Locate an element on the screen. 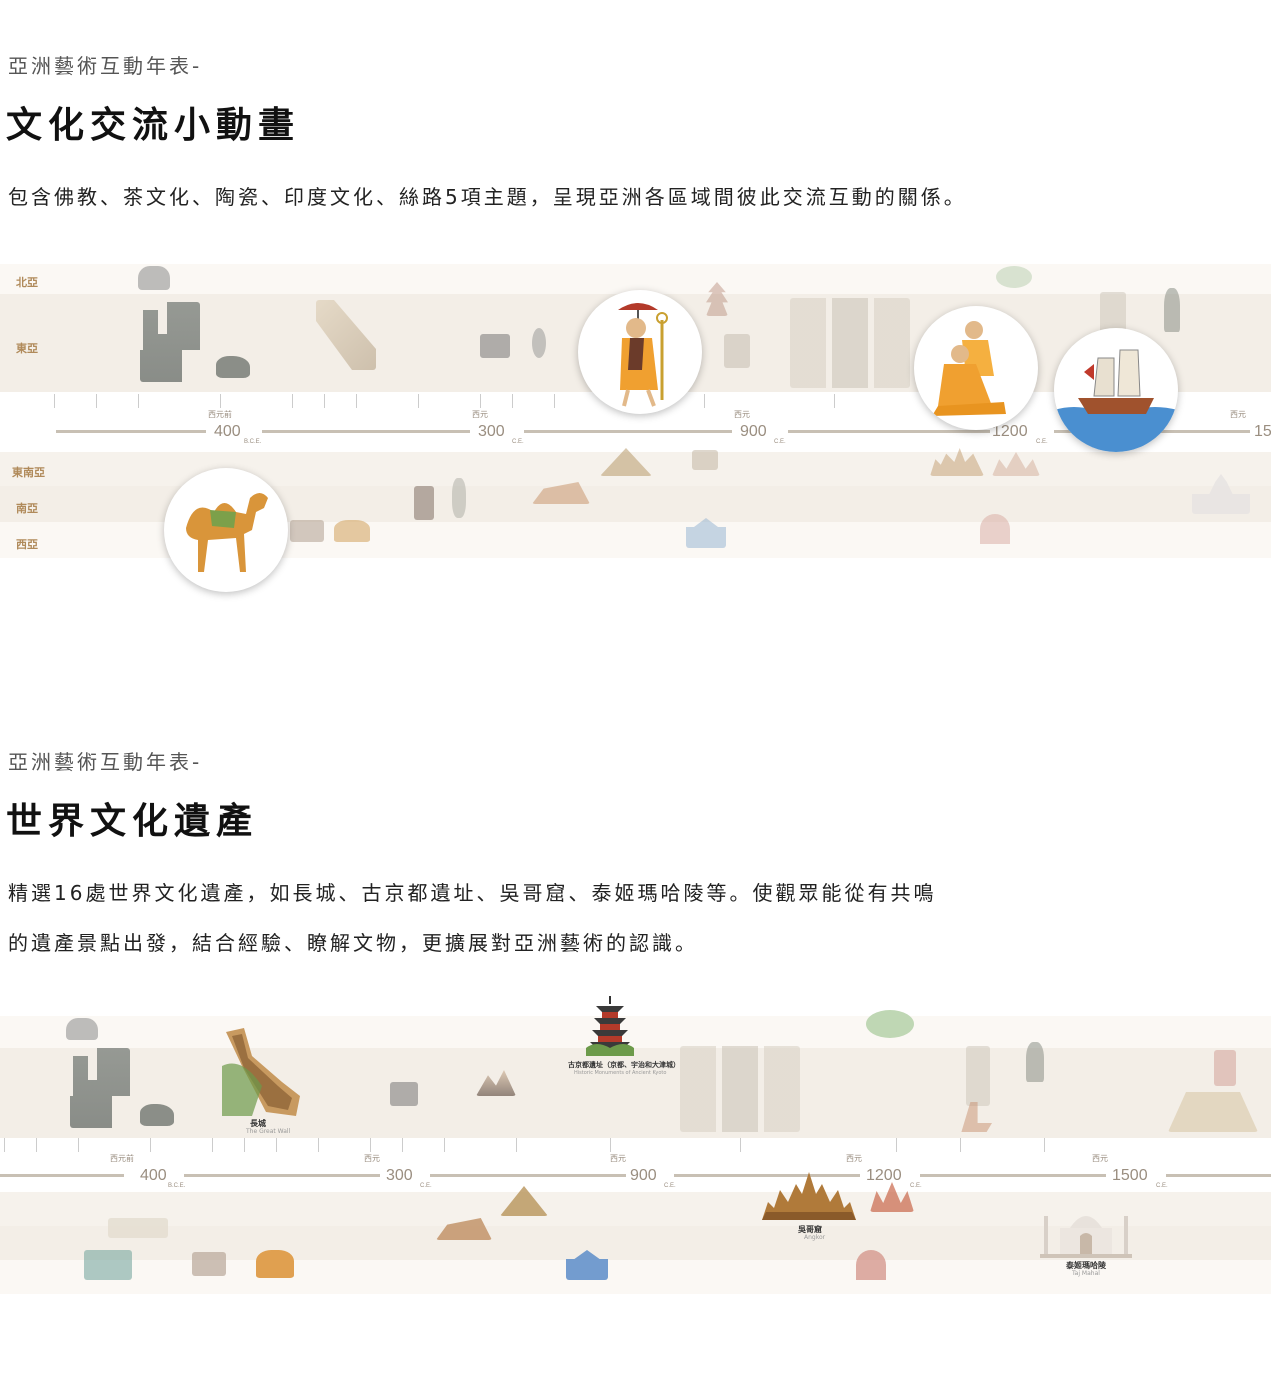 Image resolution: width=1271 pixels, height=1382 pixels. bubble-two-monks is located at coordinates (976, 368).